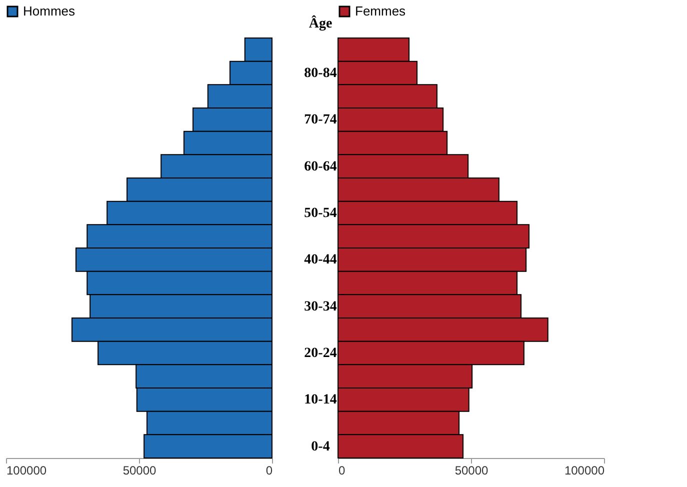  I want to click on legend-label: Femmes, so click(380, 11).